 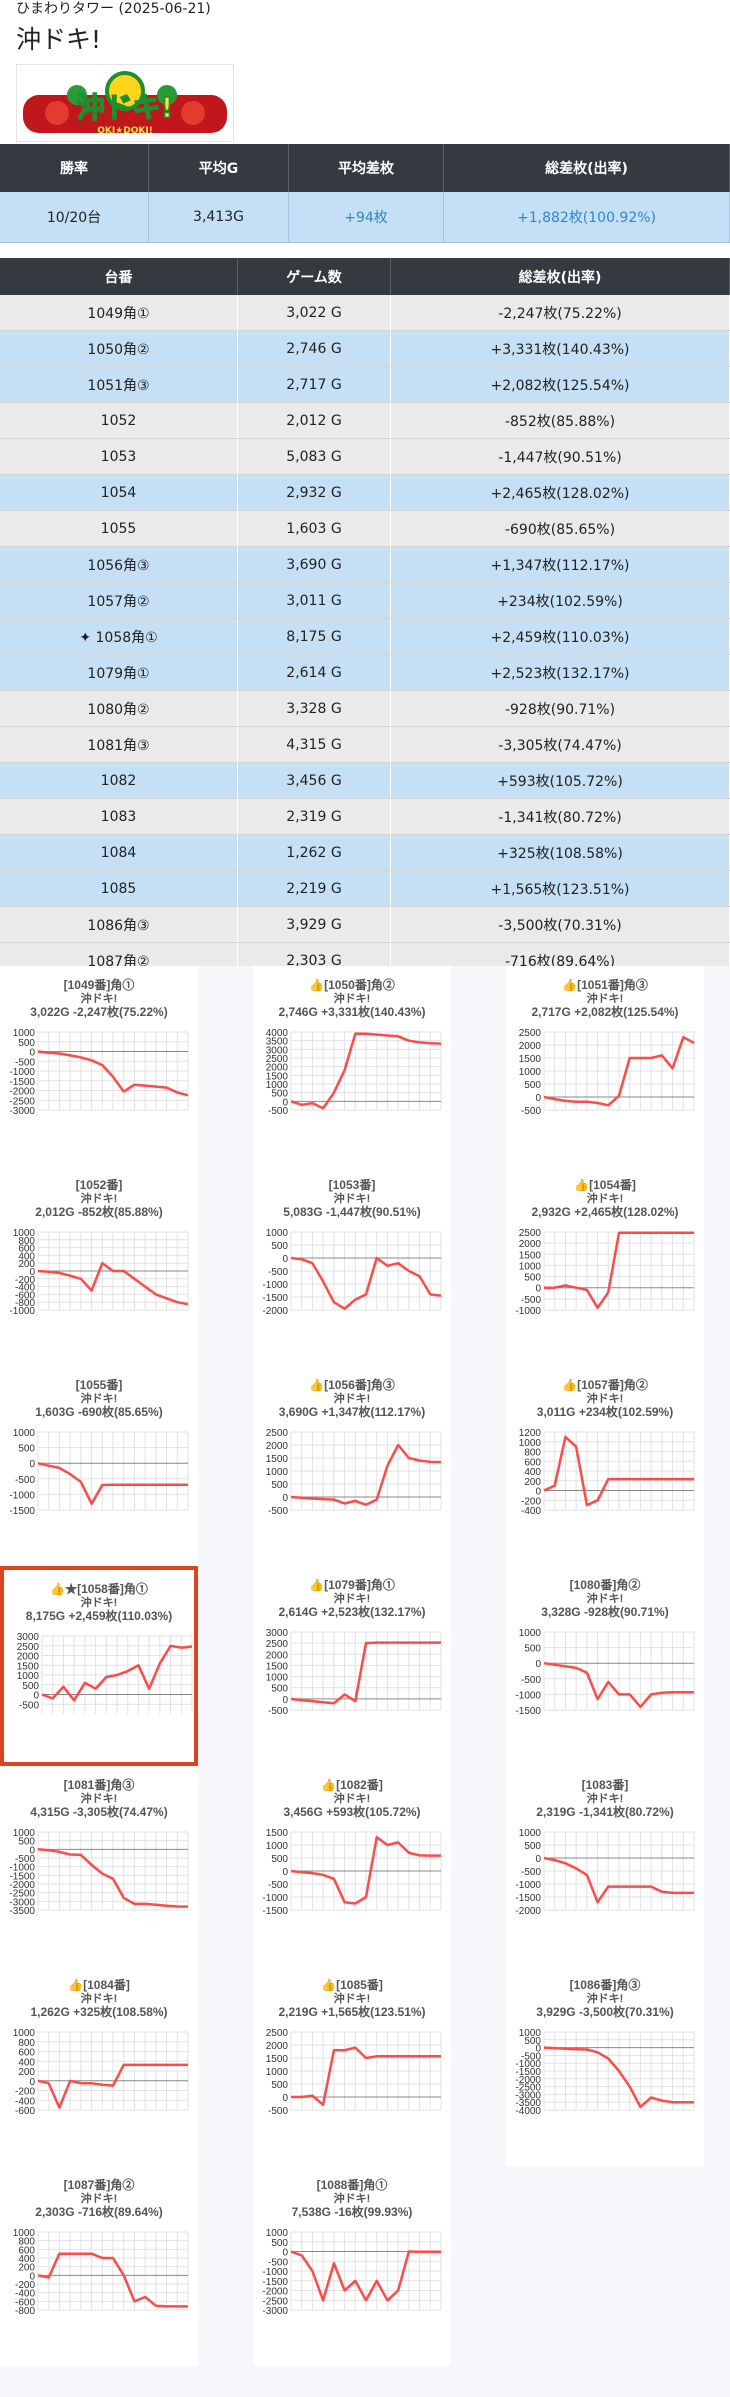 What do you see at coordinates (99, 1471) in the screenshot?
I see `graph-chart: 1000 500 0 -500 -1000 -1500` at bounding box center [99, 1471].